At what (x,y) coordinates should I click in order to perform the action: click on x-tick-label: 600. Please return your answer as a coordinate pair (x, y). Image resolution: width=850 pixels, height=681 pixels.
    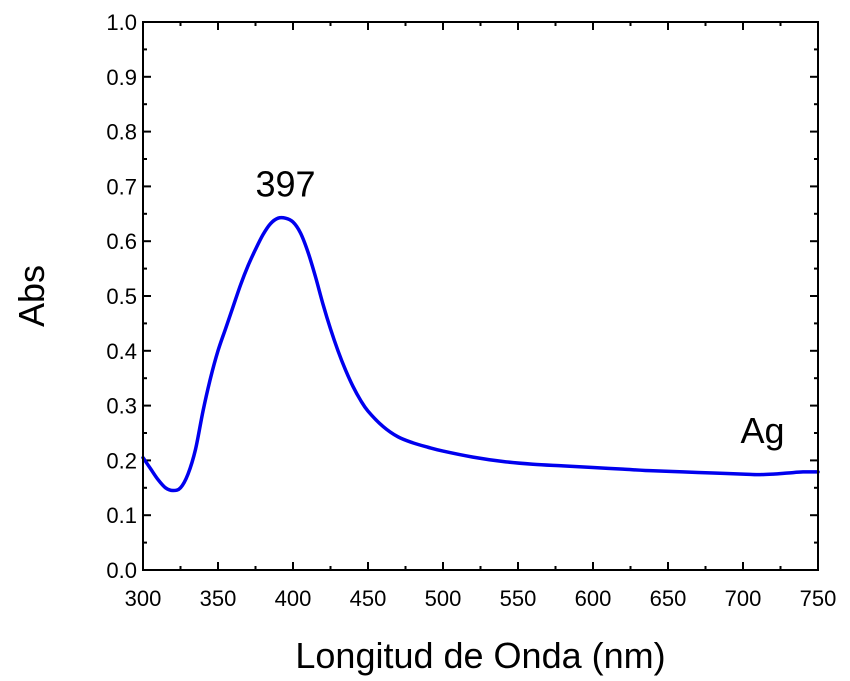
    Looking at the image, I should click on (593, 598).